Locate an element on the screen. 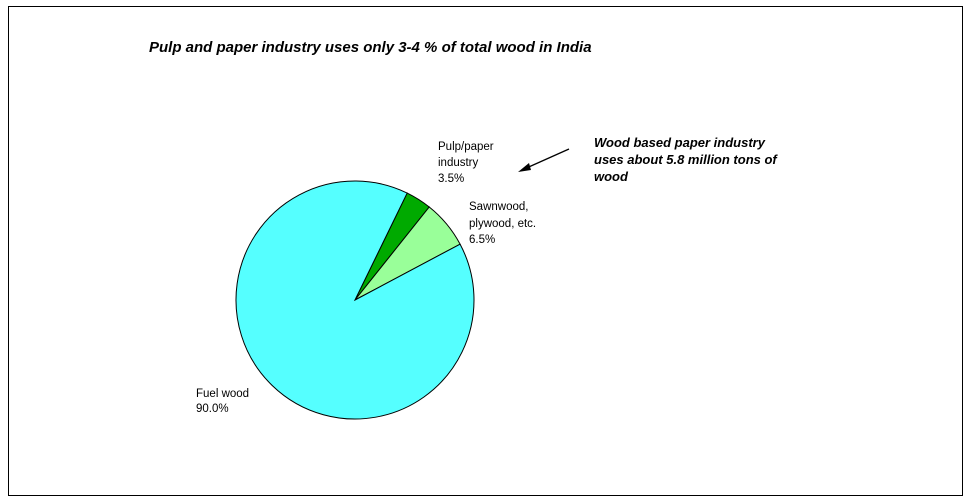 This screenshot has height=496, width=971. sawnwood-label-value: 6.5% is located at coordinates (482, 240).